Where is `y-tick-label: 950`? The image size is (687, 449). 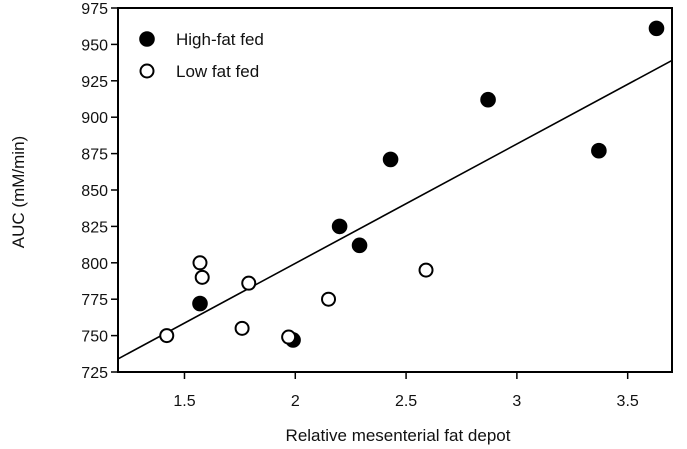
y-tick-label: 950 is located at coordinates (94, 45).